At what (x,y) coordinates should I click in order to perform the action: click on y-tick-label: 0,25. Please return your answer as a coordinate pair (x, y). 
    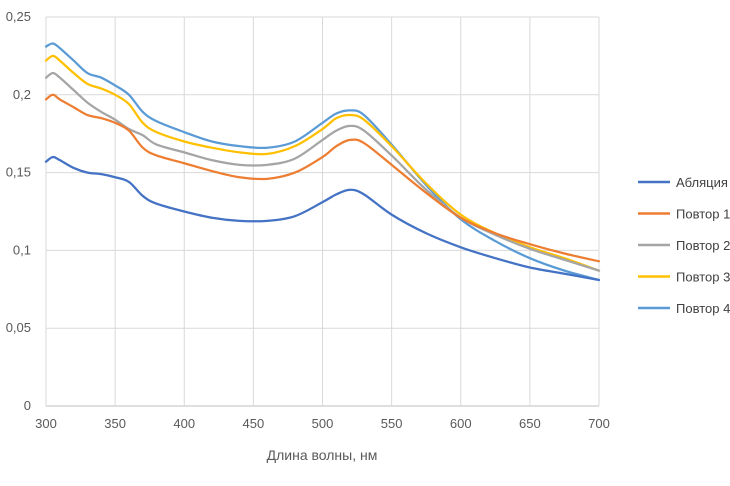
    Looking at the image, I should click on (18, 16).